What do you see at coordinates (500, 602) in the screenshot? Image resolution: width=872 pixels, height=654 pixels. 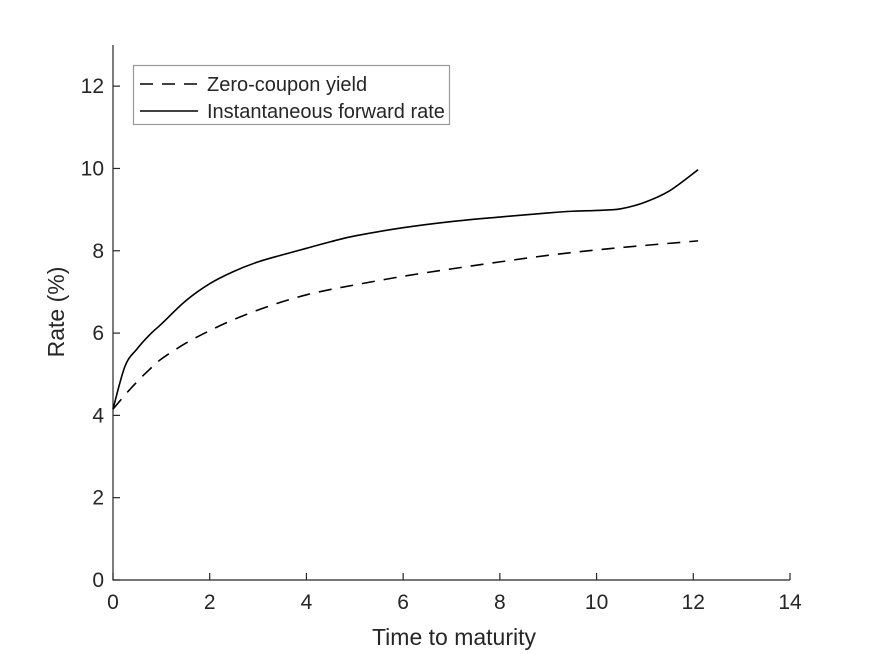 I see `x-tick-label: 8` at bounding box center [500, 602].